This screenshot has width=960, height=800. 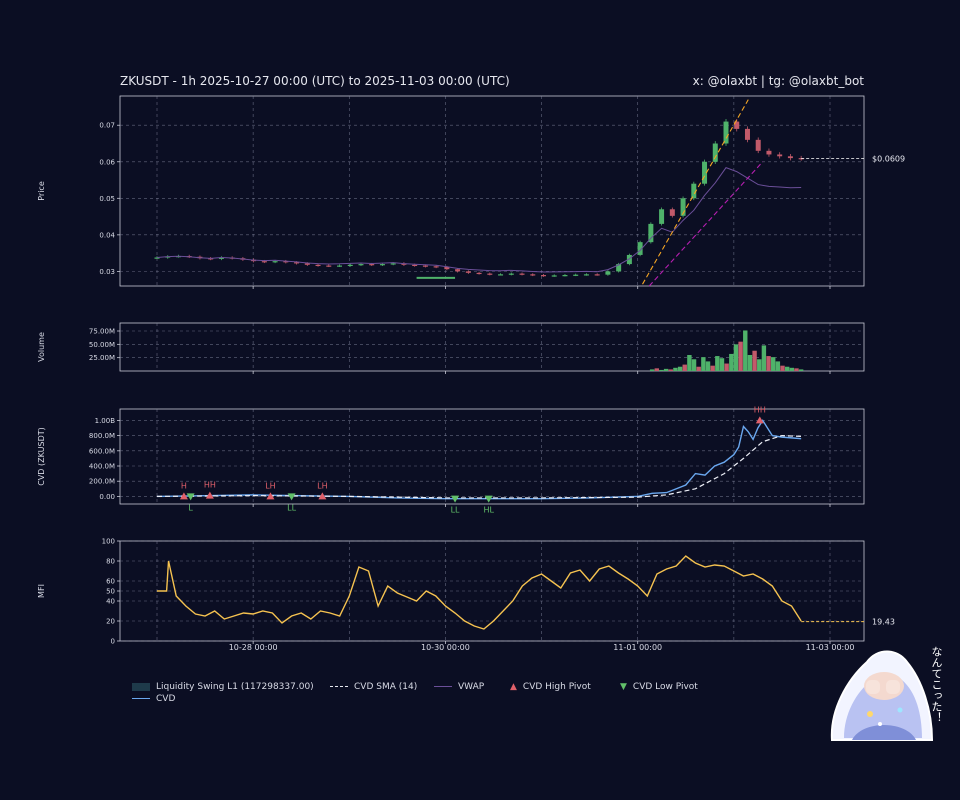 I want to click on ytick-label-price: 0.05, so click(x=107, y=199).